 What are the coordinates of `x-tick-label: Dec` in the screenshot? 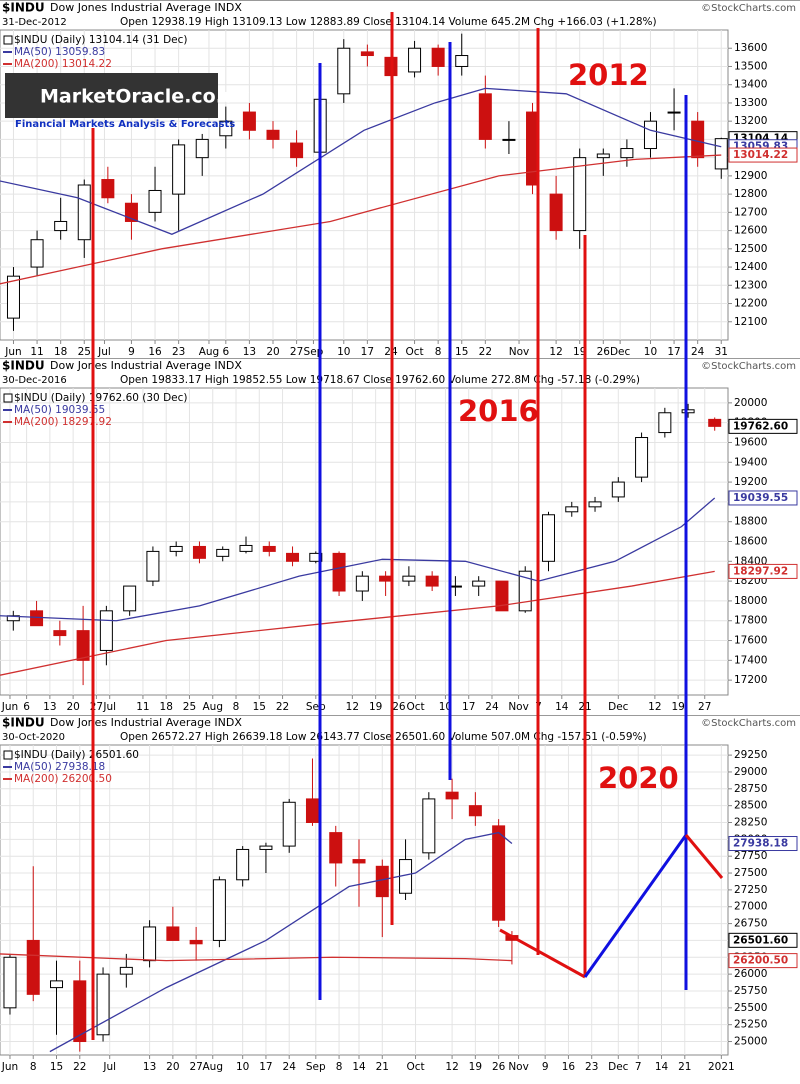 It's located at (618, 707).